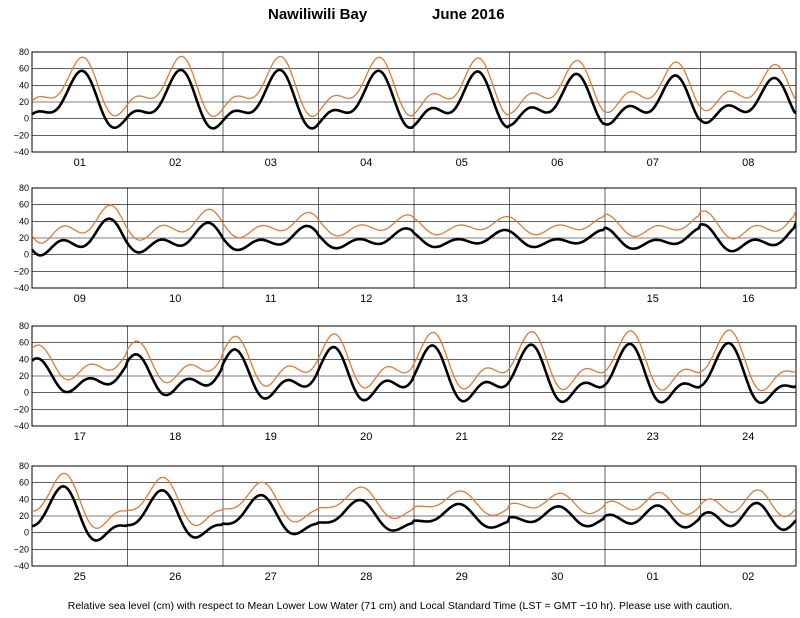  Describe the element at coordinates (271, 163) in the screenshot. I see `day-label: 03` at that location.